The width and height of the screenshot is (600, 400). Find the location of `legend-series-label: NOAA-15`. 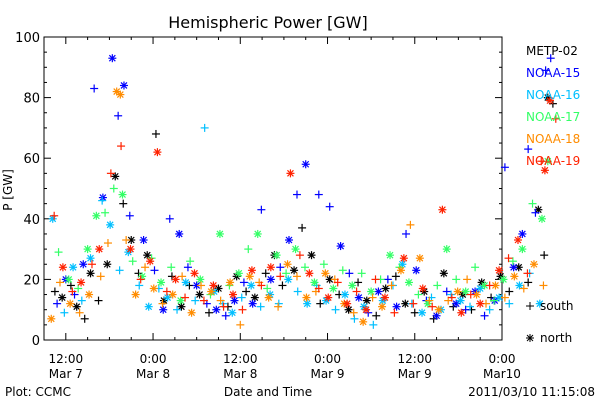

legend-series-label: NOAA-15 is located at coordinates (553, 73).